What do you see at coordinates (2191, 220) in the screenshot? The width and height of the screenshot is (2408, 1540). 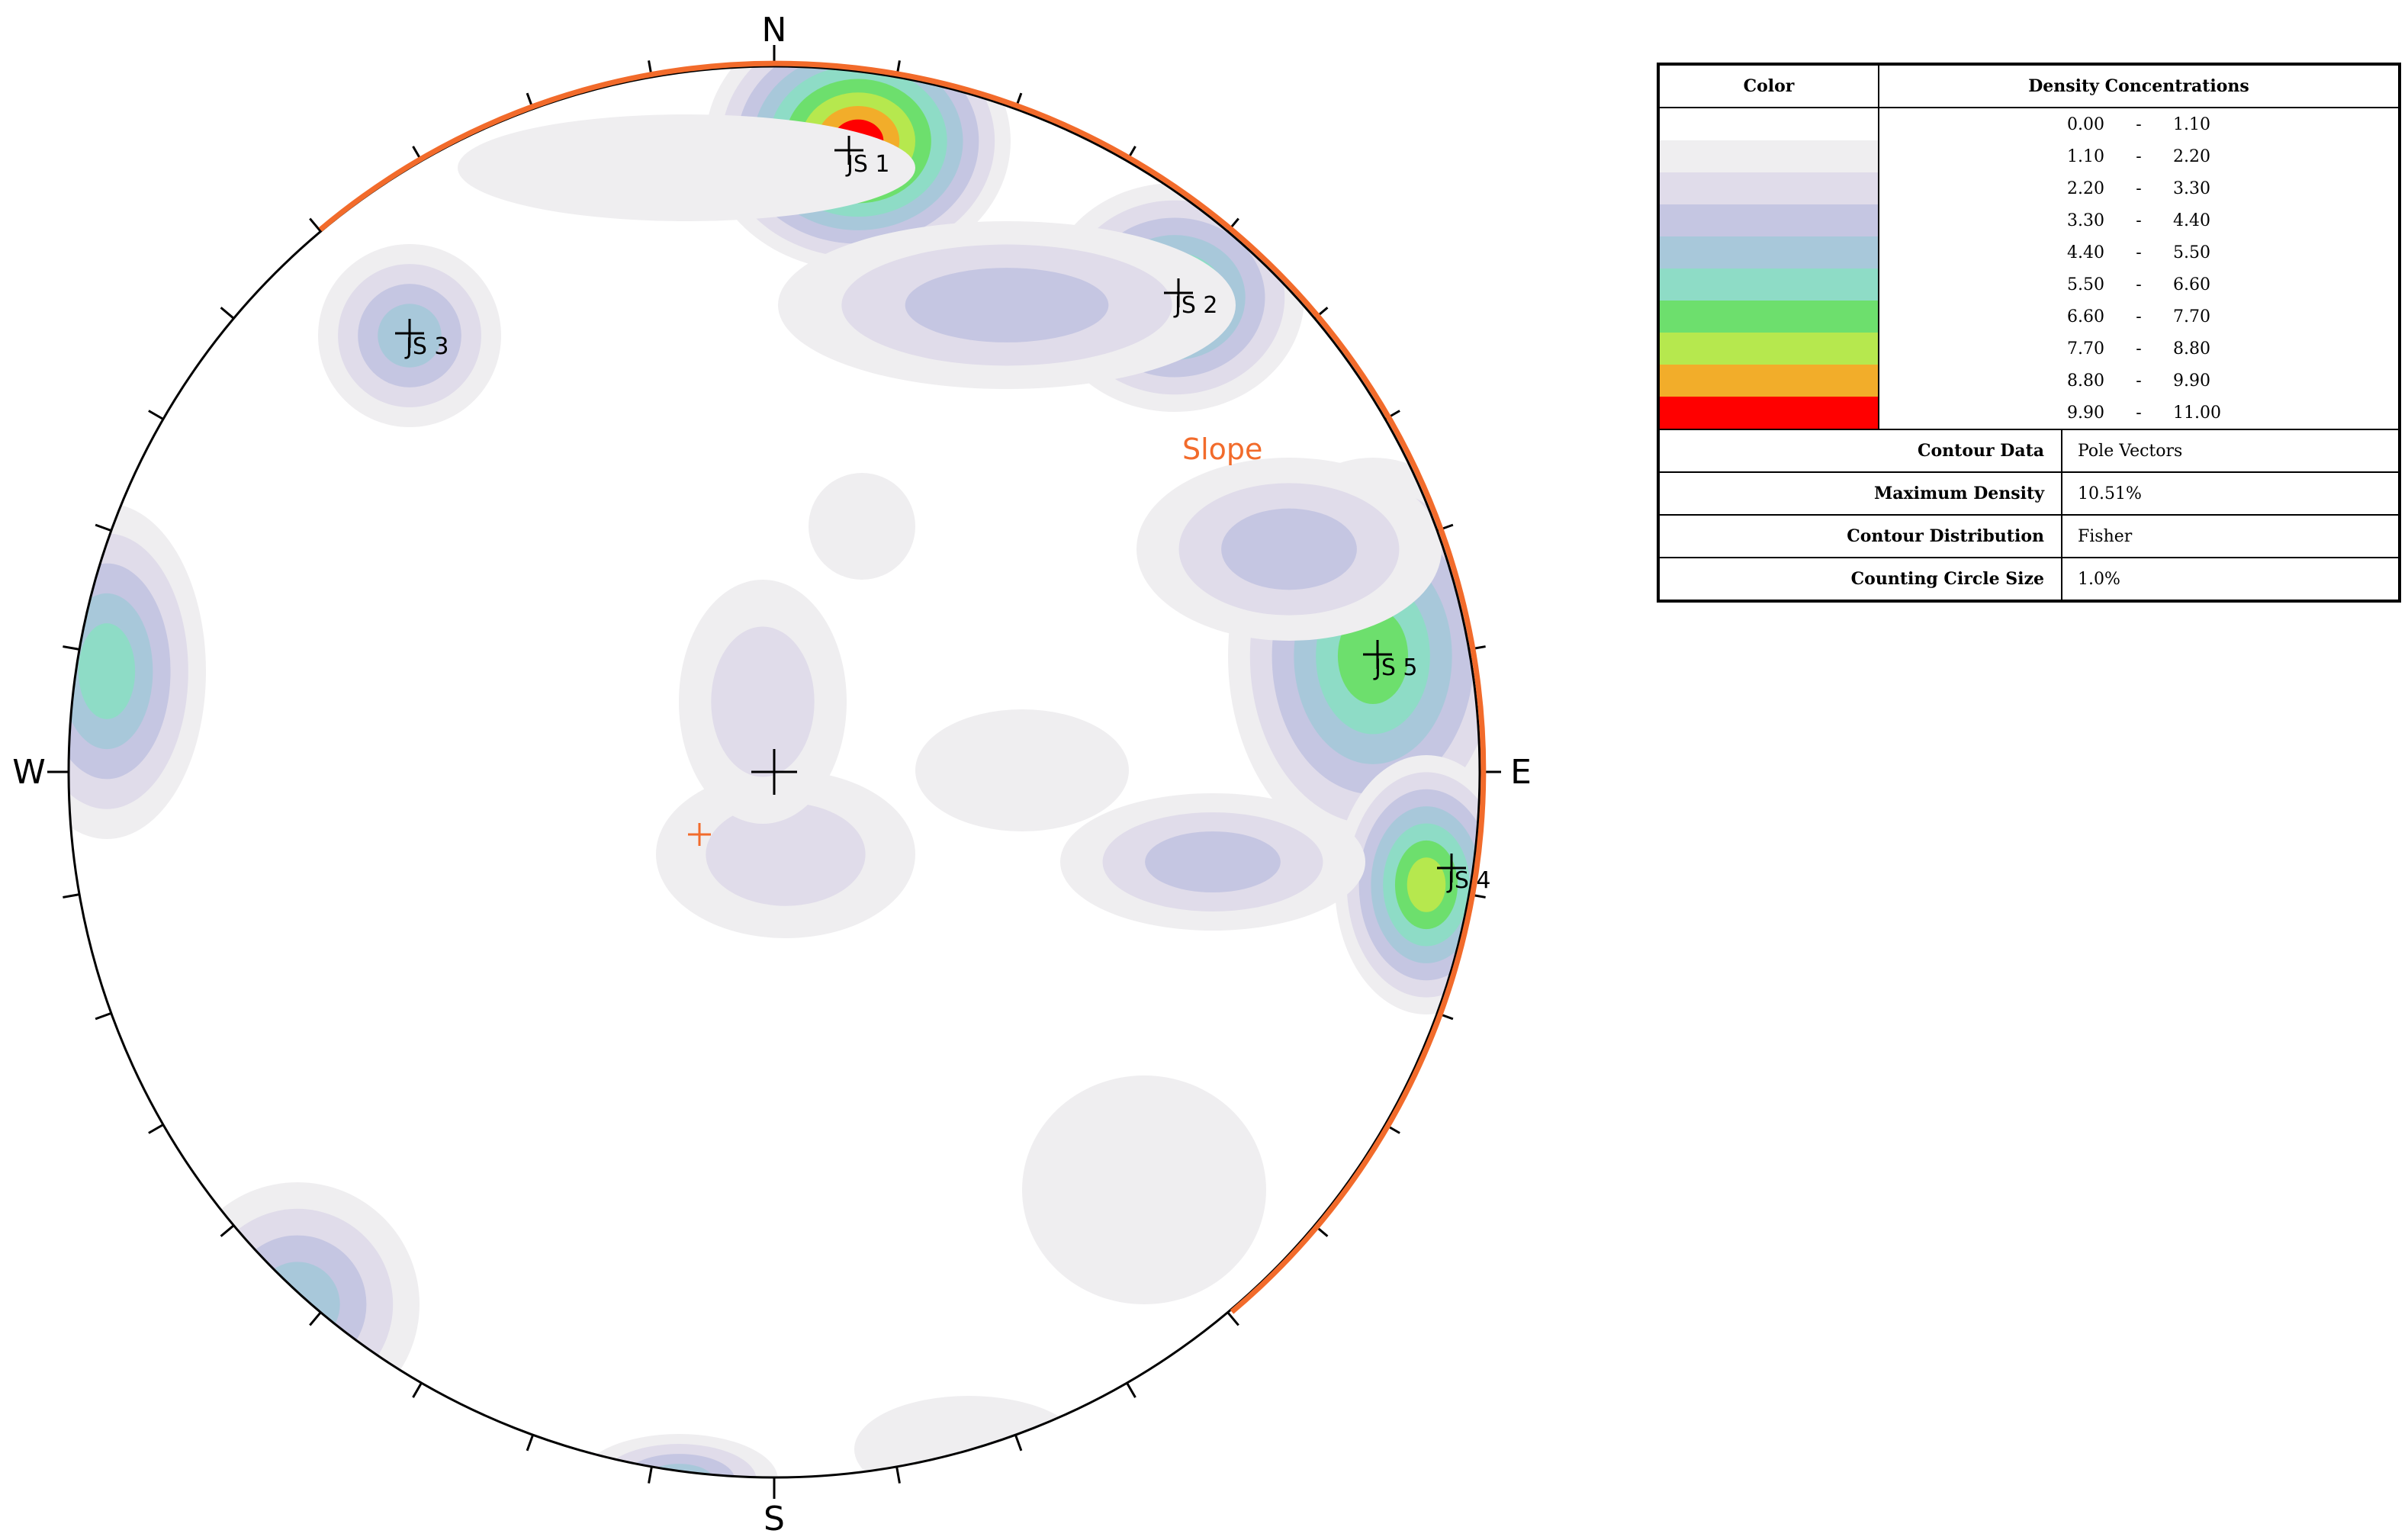 I see `legend-range-to: 4.40` at bounding box center [2191, 220].